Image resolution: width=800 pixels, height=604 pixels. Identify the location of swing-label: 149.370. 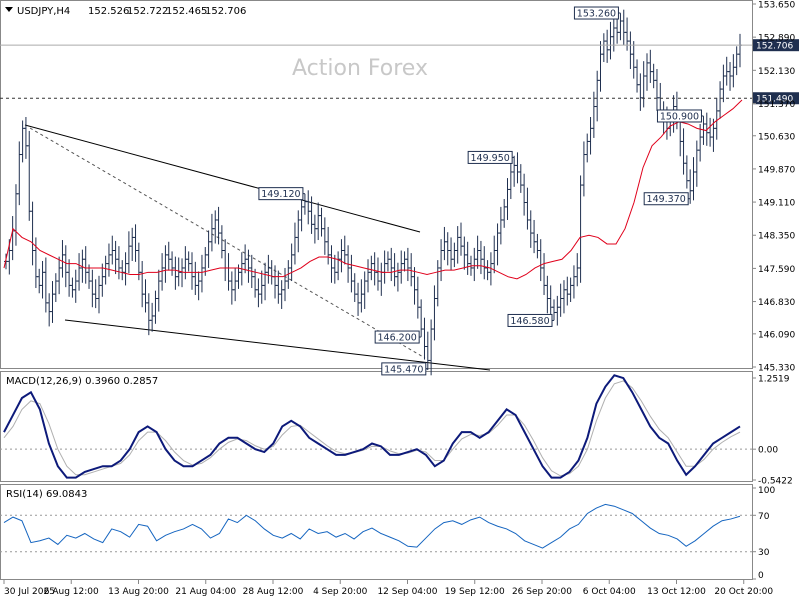
(667, 199).